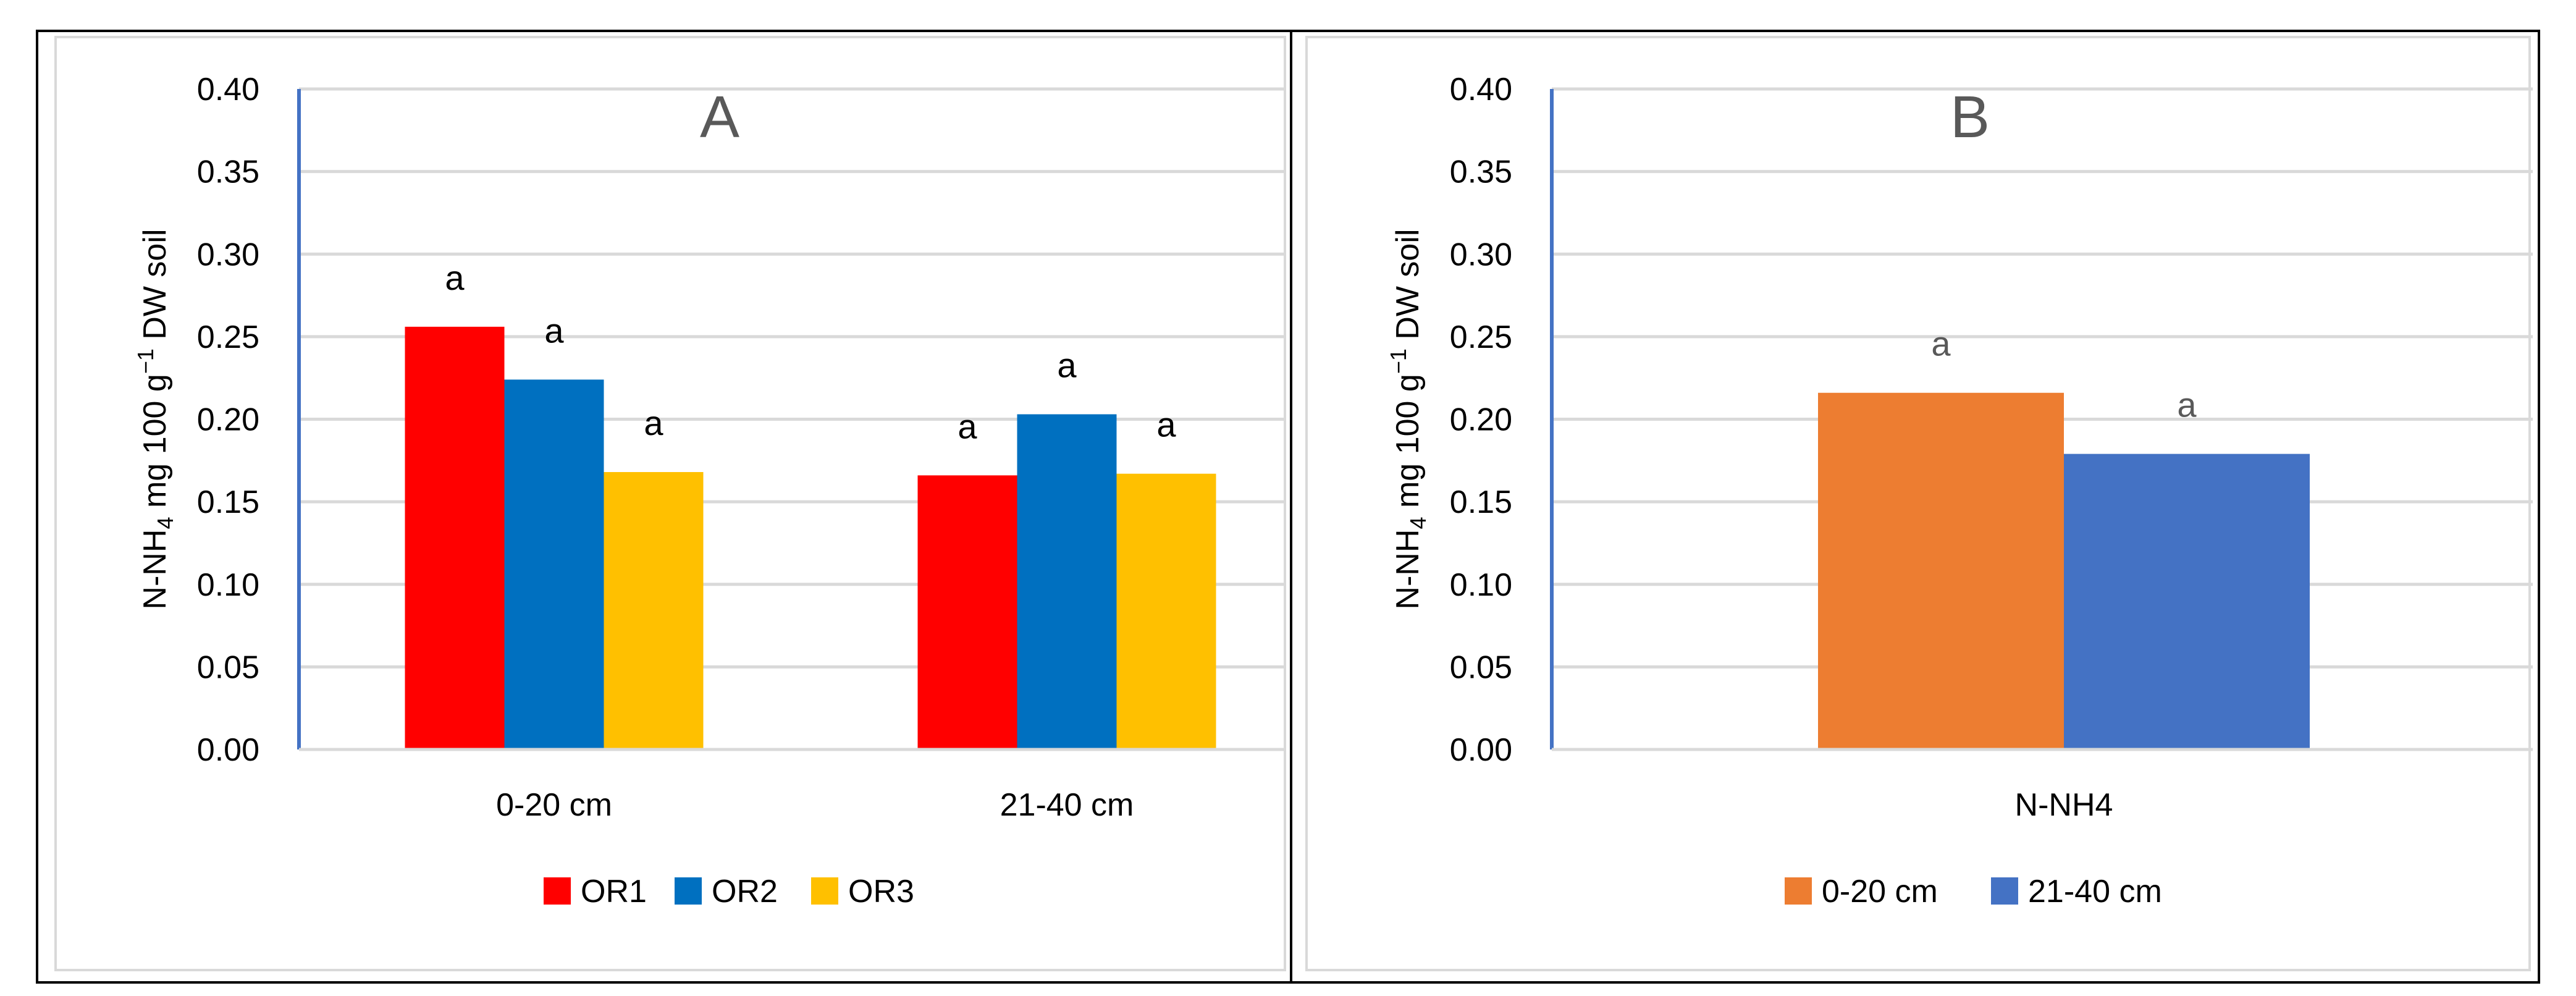  What do you see at coordinates (1408, 445) in the screenshot?
I see `y-axis-label-b-mid: mg 100 g` at bounding box center [1408, 445].